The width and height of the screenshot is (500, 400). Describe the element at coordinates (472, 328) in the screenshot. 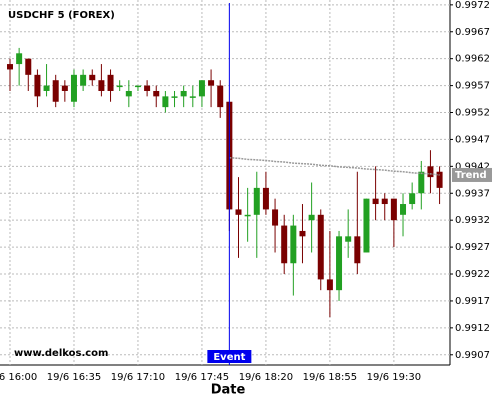

I see `y-tick-label: 0.9912` at that location.